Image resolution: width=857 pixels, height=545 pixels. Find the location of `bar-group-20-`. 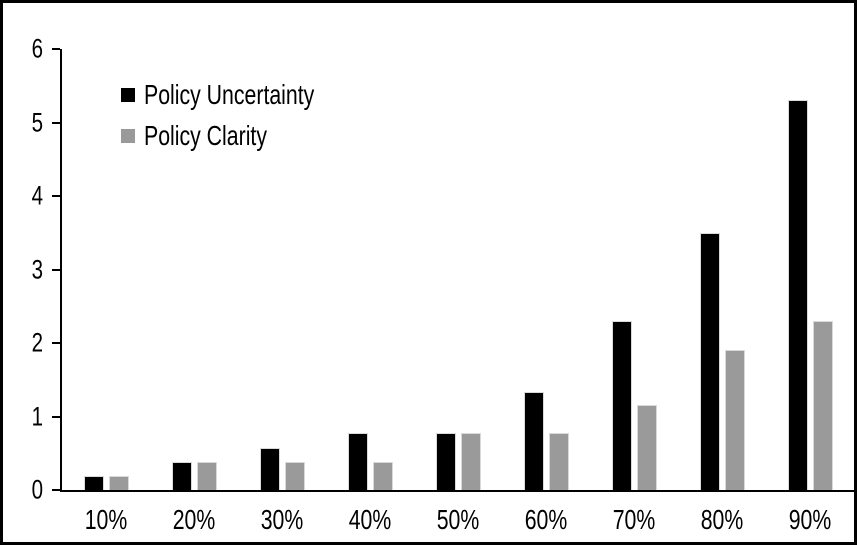

bar-group-20- is located at coordinates (194, 269).